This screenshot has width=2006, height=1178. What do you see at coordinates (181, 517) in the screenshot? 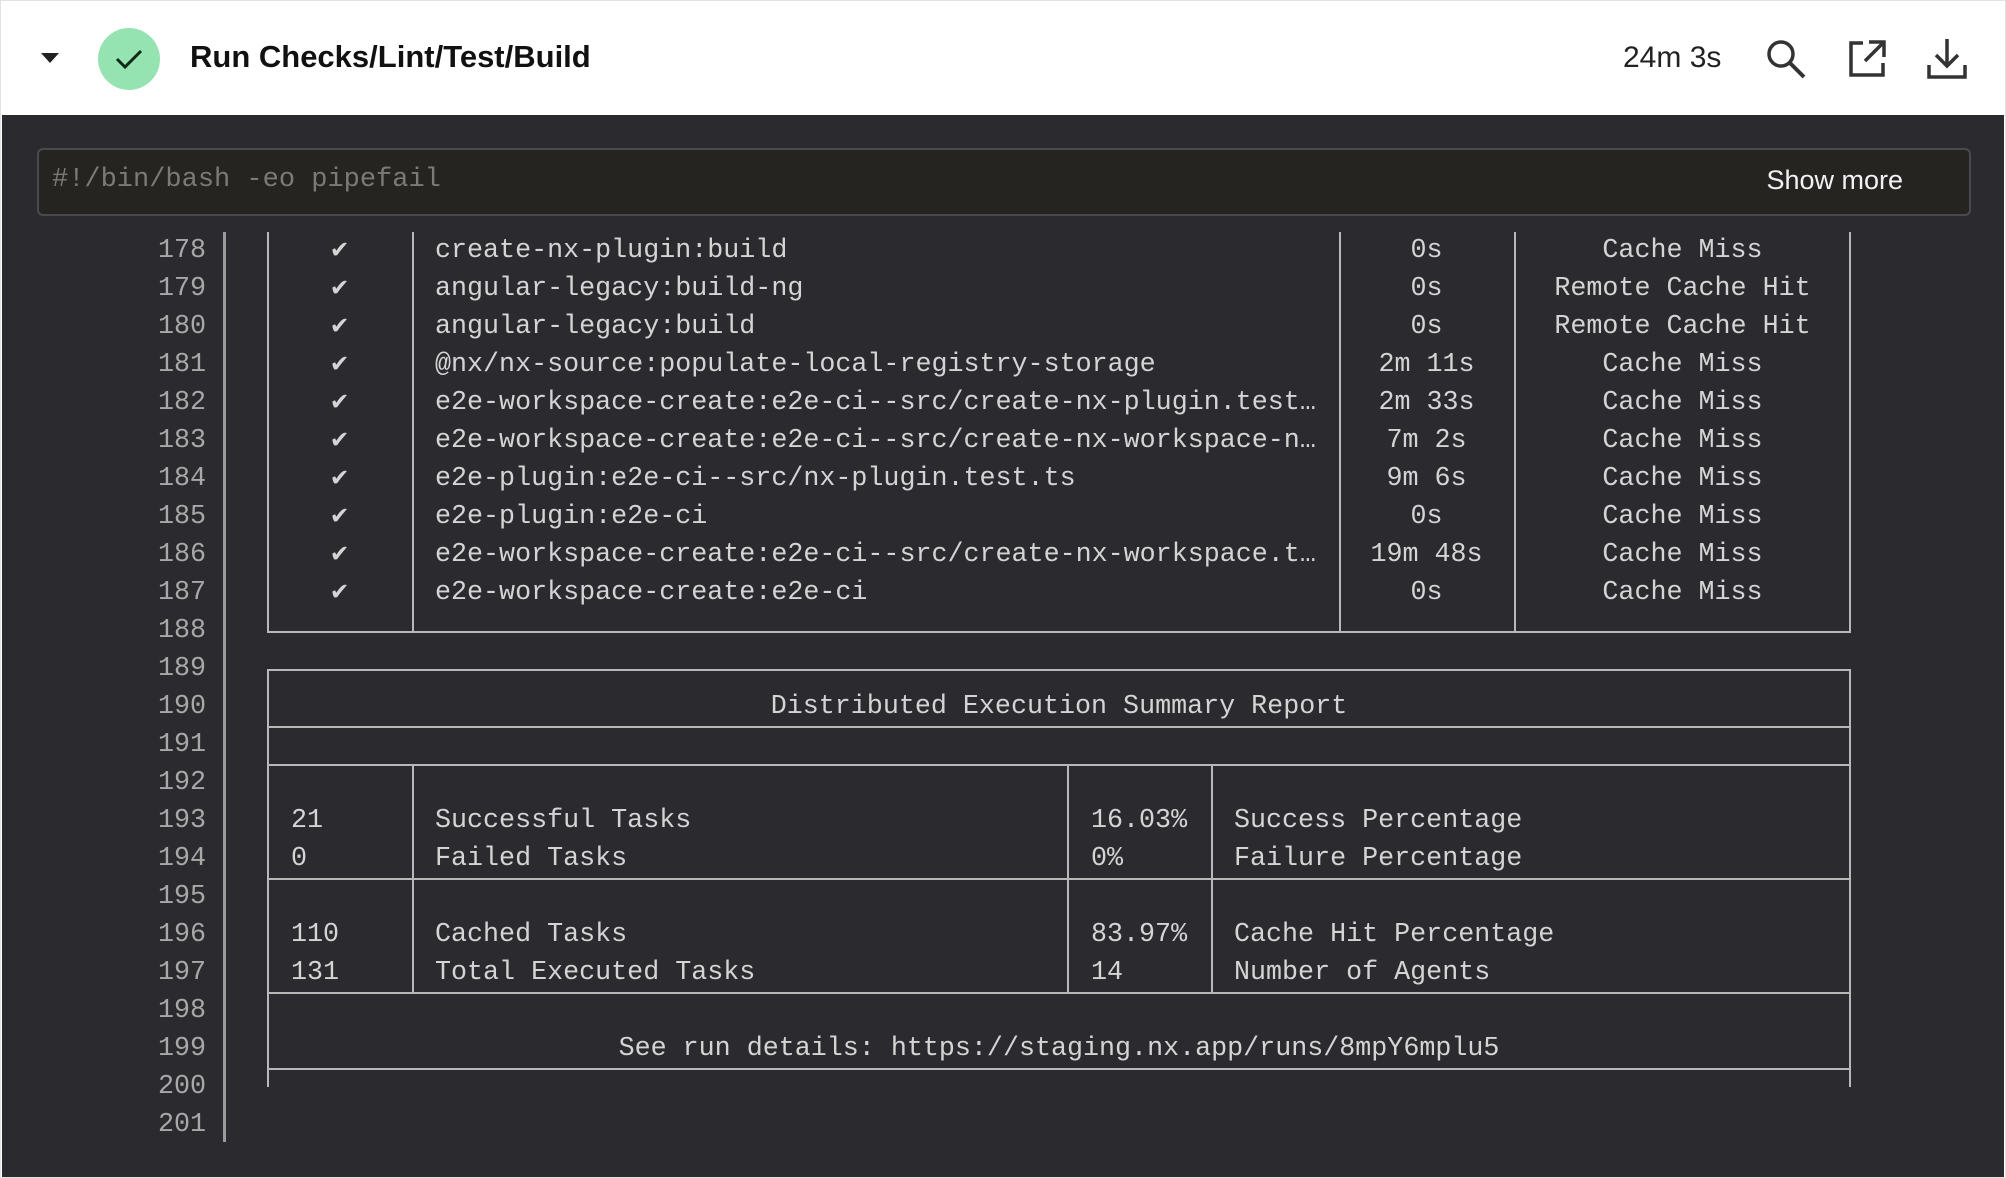
I see `line-number: 185` at bounding box center [181, 517].